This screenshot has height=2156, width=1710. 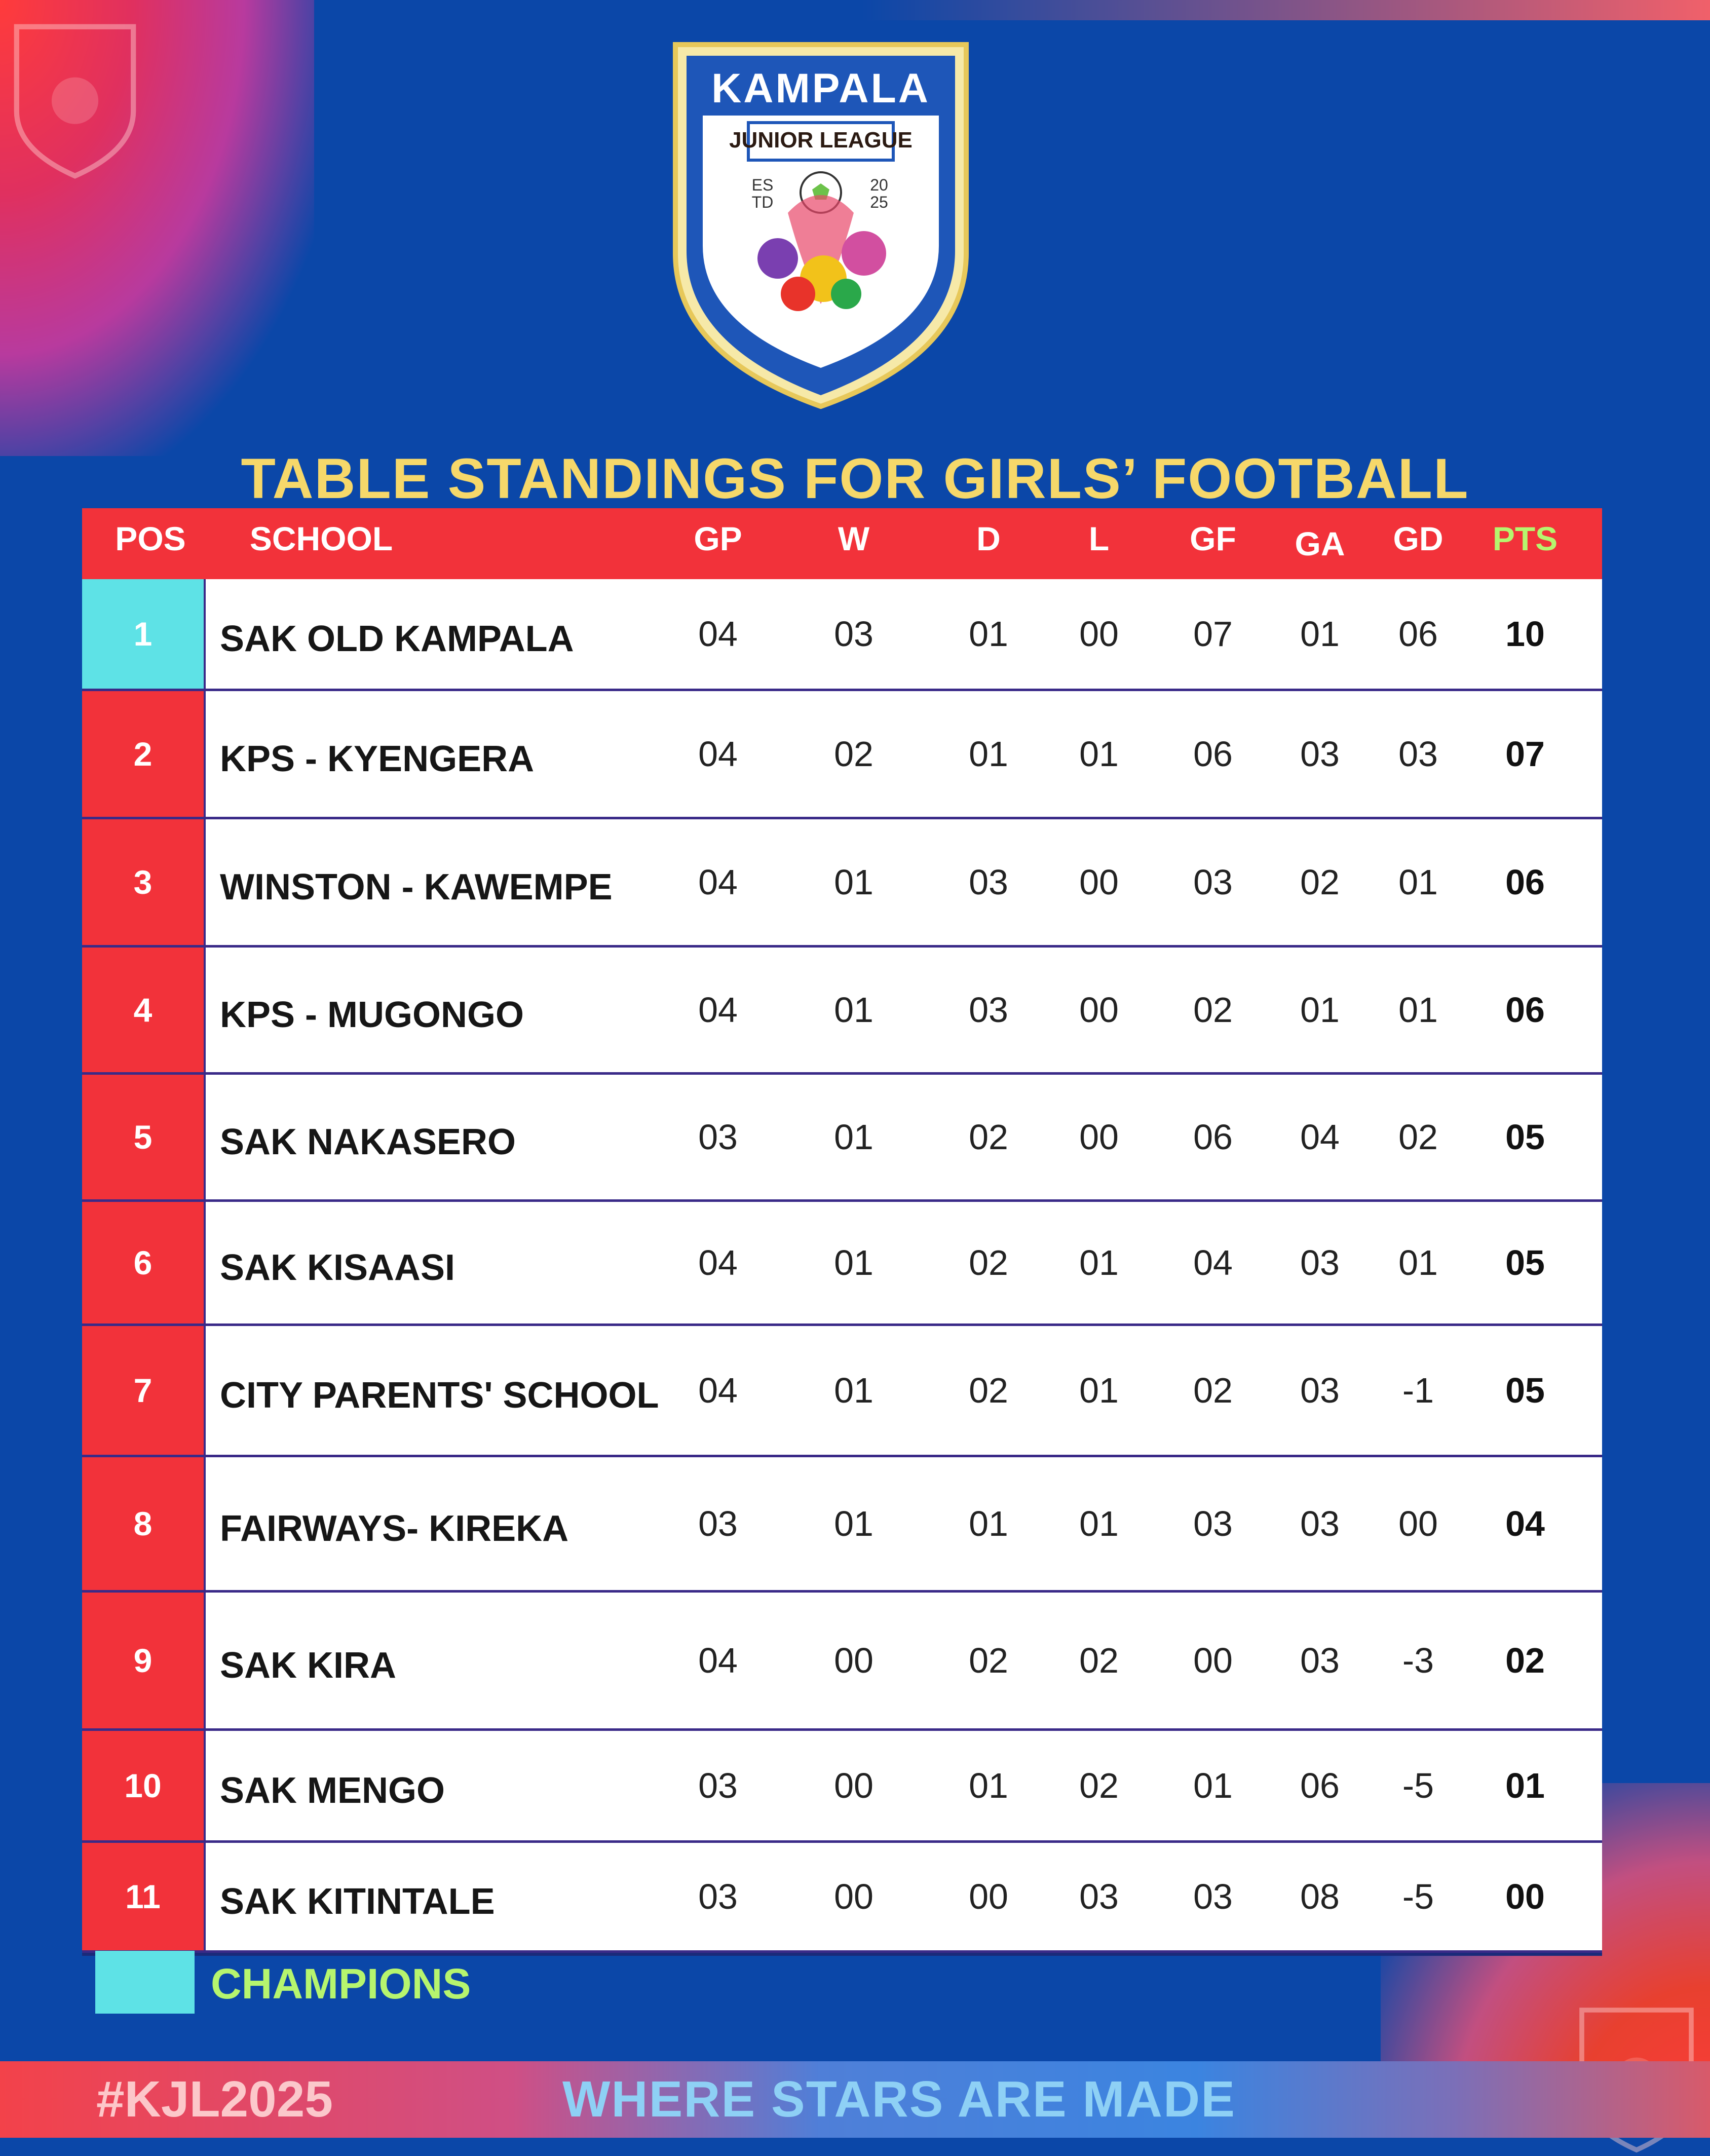 What do you see at coordinates (144, 754) in the screenshot?
I see `position-cell: 2` at bounding box center [144, 754].